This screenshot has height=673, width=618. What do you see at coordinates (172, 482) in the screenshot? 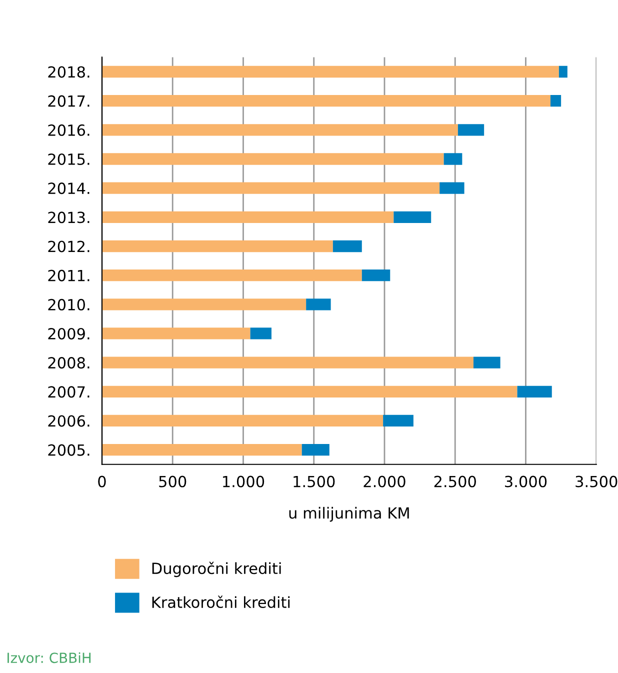
I see `x-tick-label: 500` at bounding box center [172, 482].